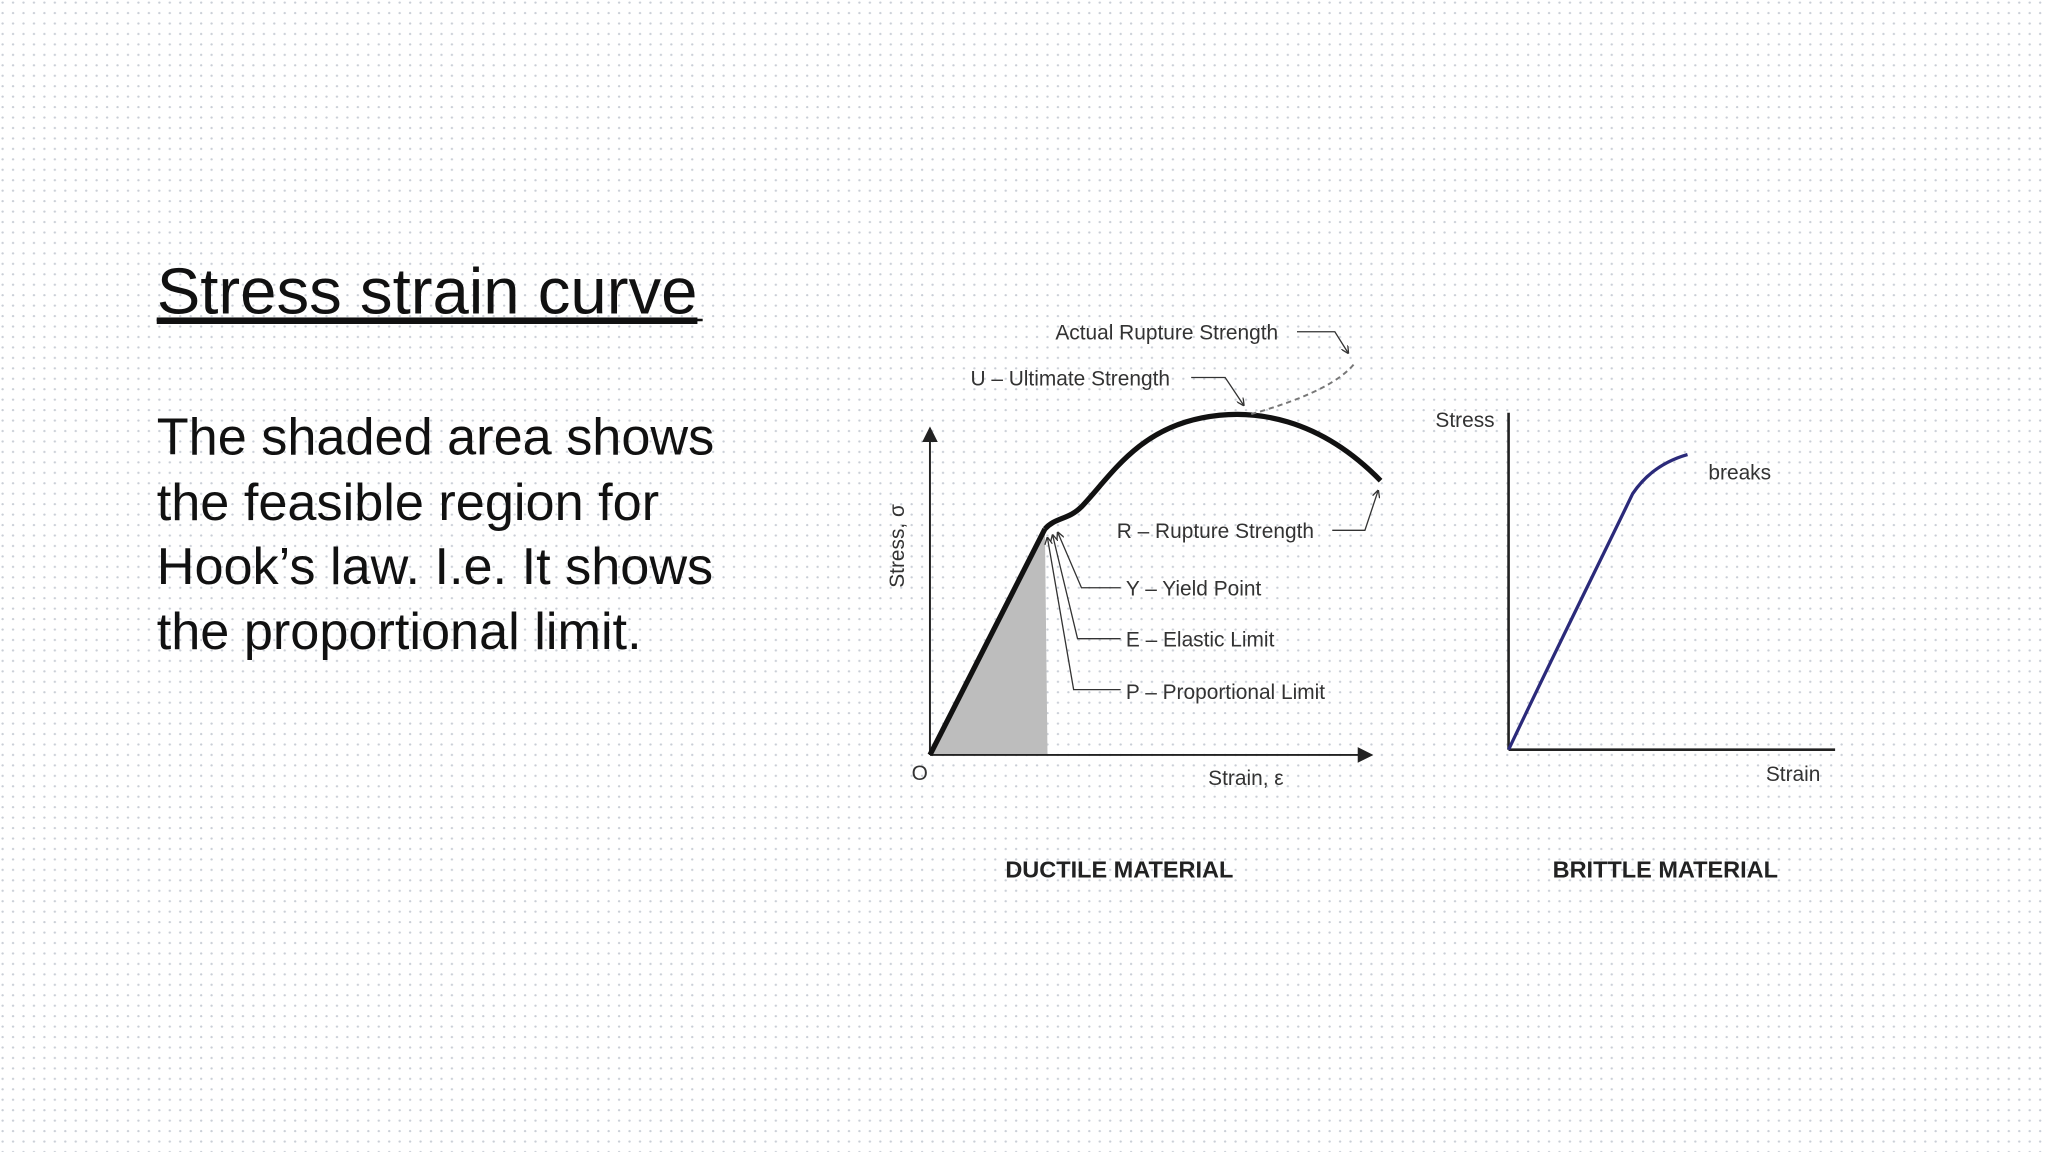  What do you see at coordinates (408, 503) in the screenshot?
I see `body-line: the feasible region for` at bounding box center [408, 503].